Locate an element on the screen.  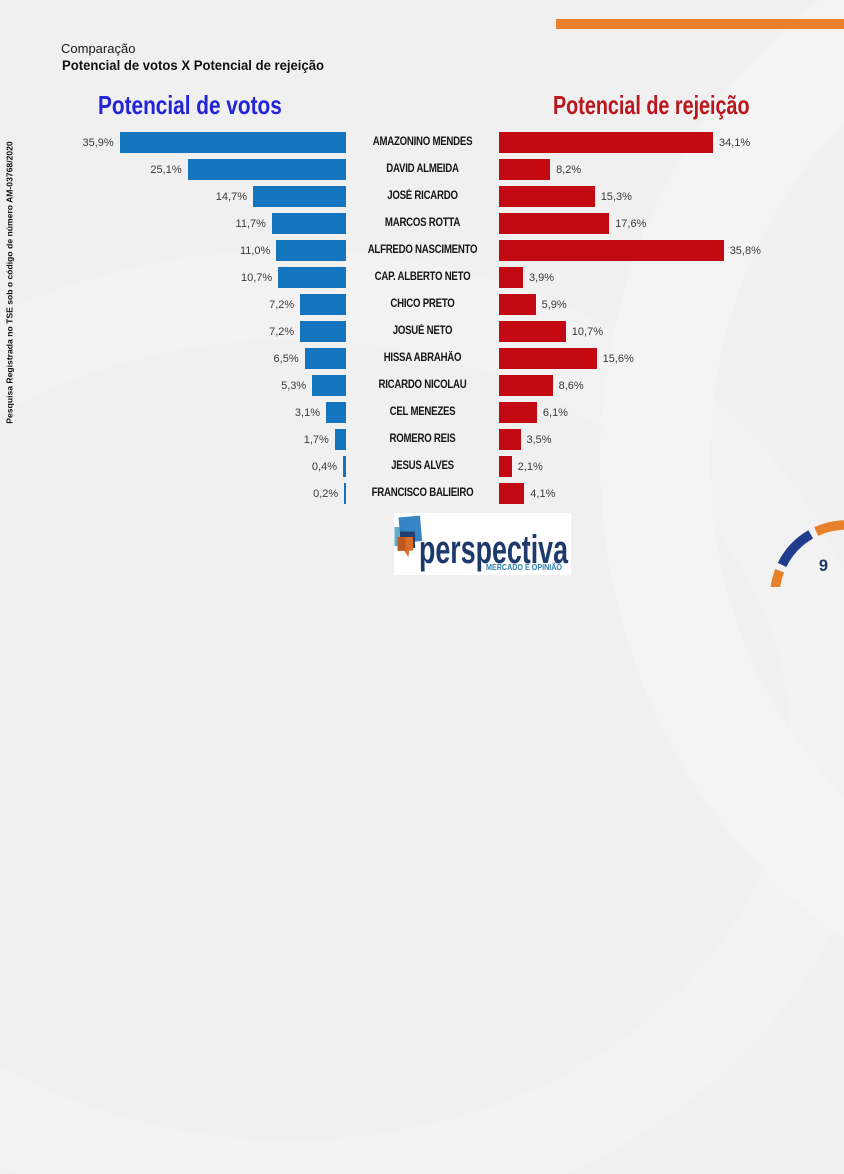
svg-text: perspectiva is located at coordinates (494, 550).